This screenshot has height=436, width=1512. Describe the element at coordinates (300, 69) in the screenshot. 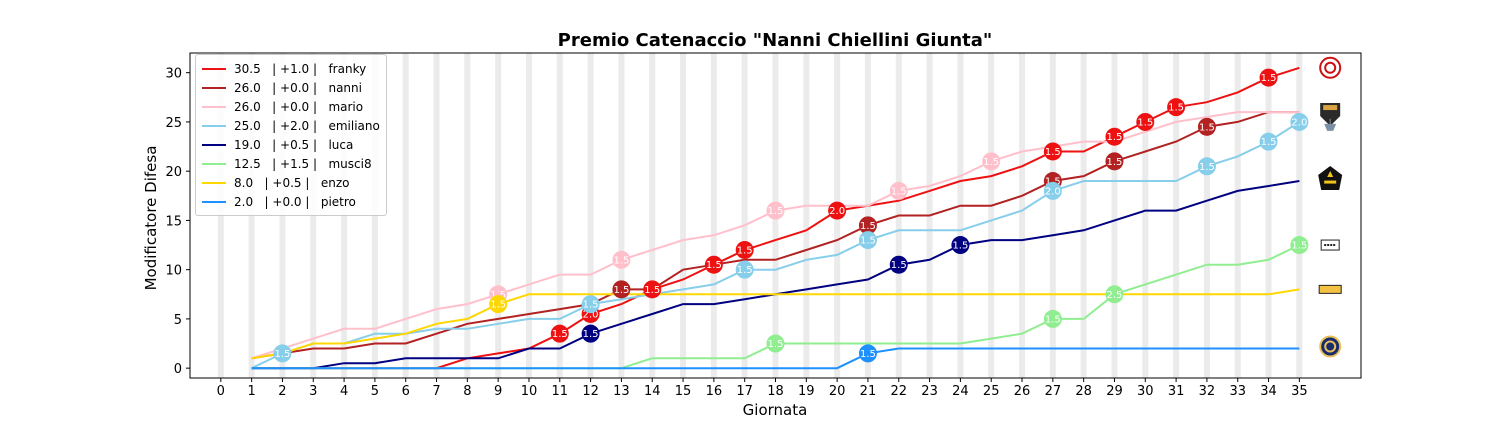

I see `legend-label: 30.5 | +1.0 | franky` at that location.